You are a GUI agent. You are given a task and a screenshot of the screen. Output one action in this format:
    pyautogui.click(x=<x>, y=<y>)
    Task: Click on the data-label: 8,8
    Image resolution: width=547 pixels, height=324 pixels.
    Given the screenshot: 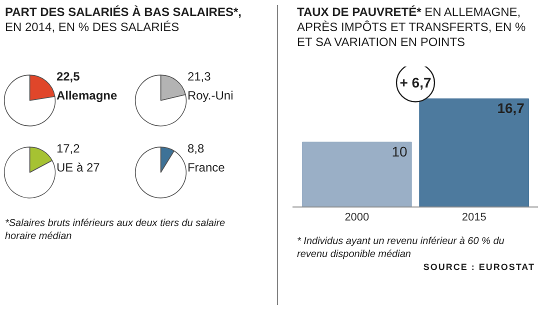 What is the action you would take?
    pyautogui.click(x=195, y=149)
    